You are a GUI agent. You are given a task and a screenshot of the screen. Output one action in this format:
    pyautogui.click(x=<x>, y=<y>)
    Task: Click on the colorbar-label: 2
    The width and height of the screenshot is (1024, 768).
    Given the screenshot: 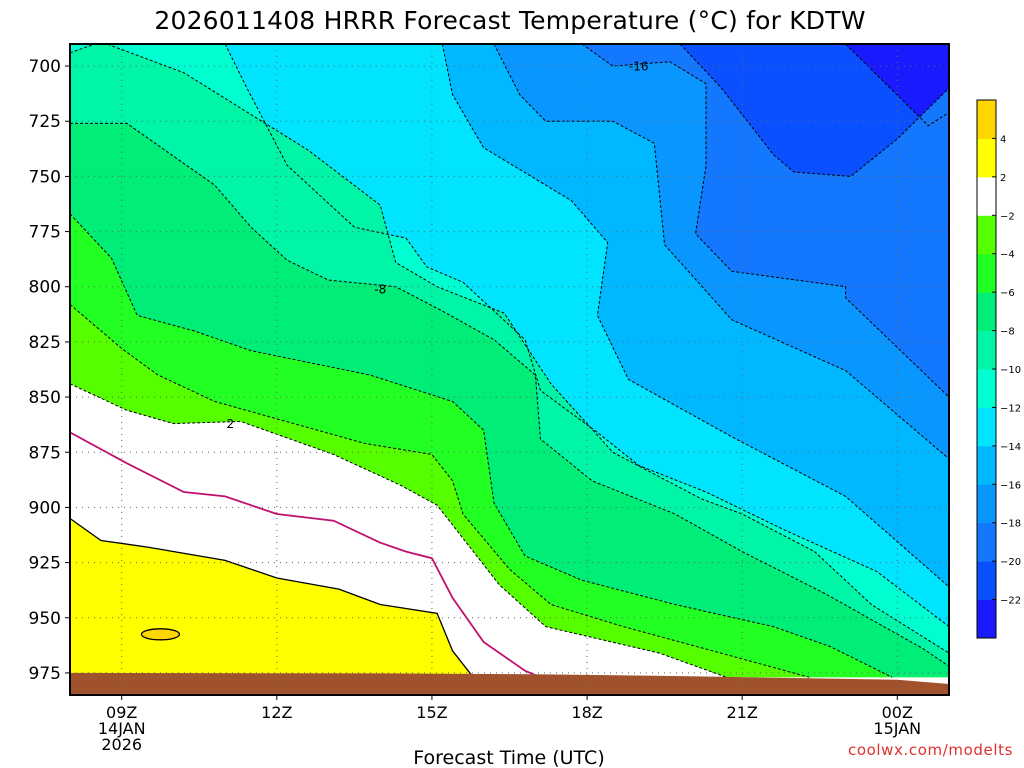 What is the action you would take?
    pyautogui.click(x=1003, y=178)
    